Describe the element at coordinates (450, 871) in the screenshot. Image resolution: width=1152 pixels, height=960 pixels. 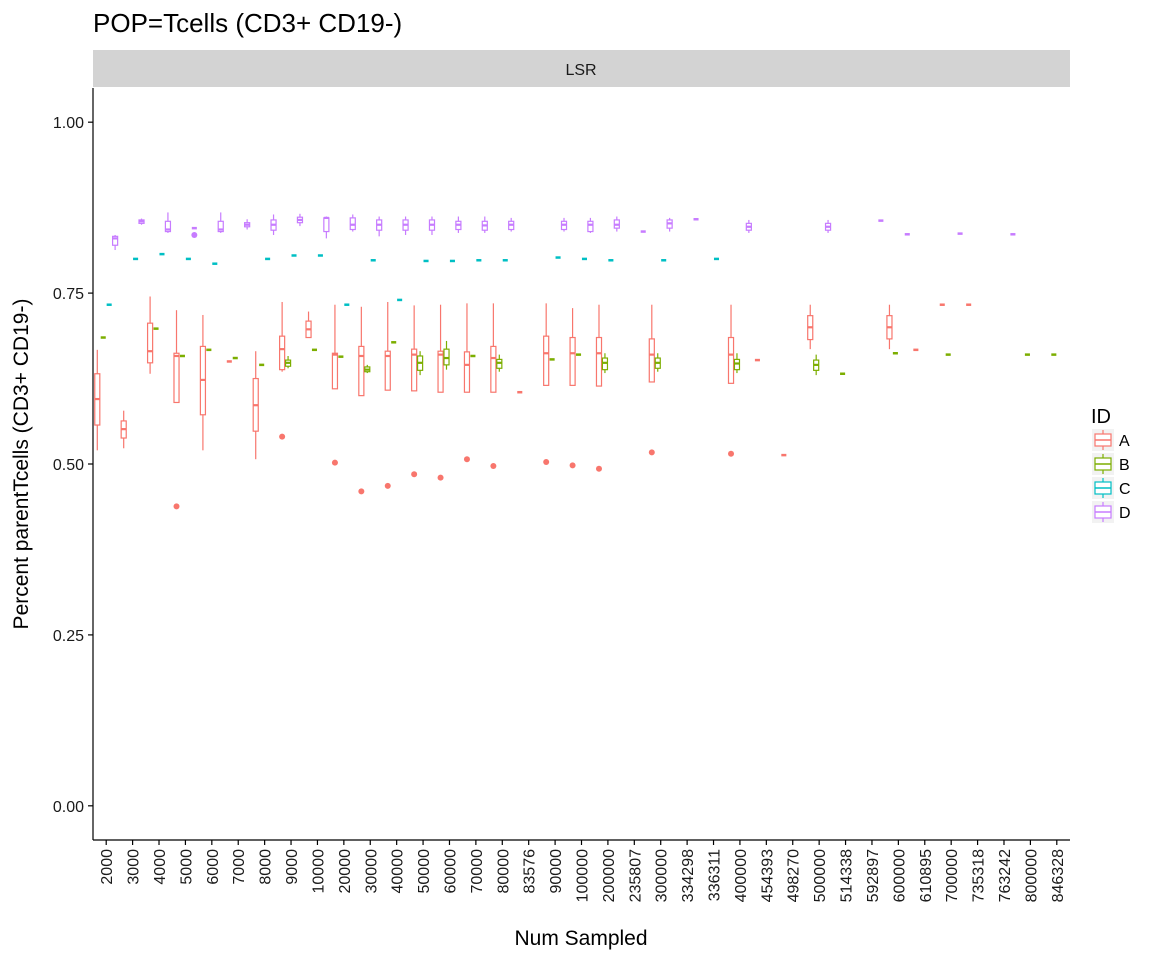
I see `x-tick-label: 60000` at that location.